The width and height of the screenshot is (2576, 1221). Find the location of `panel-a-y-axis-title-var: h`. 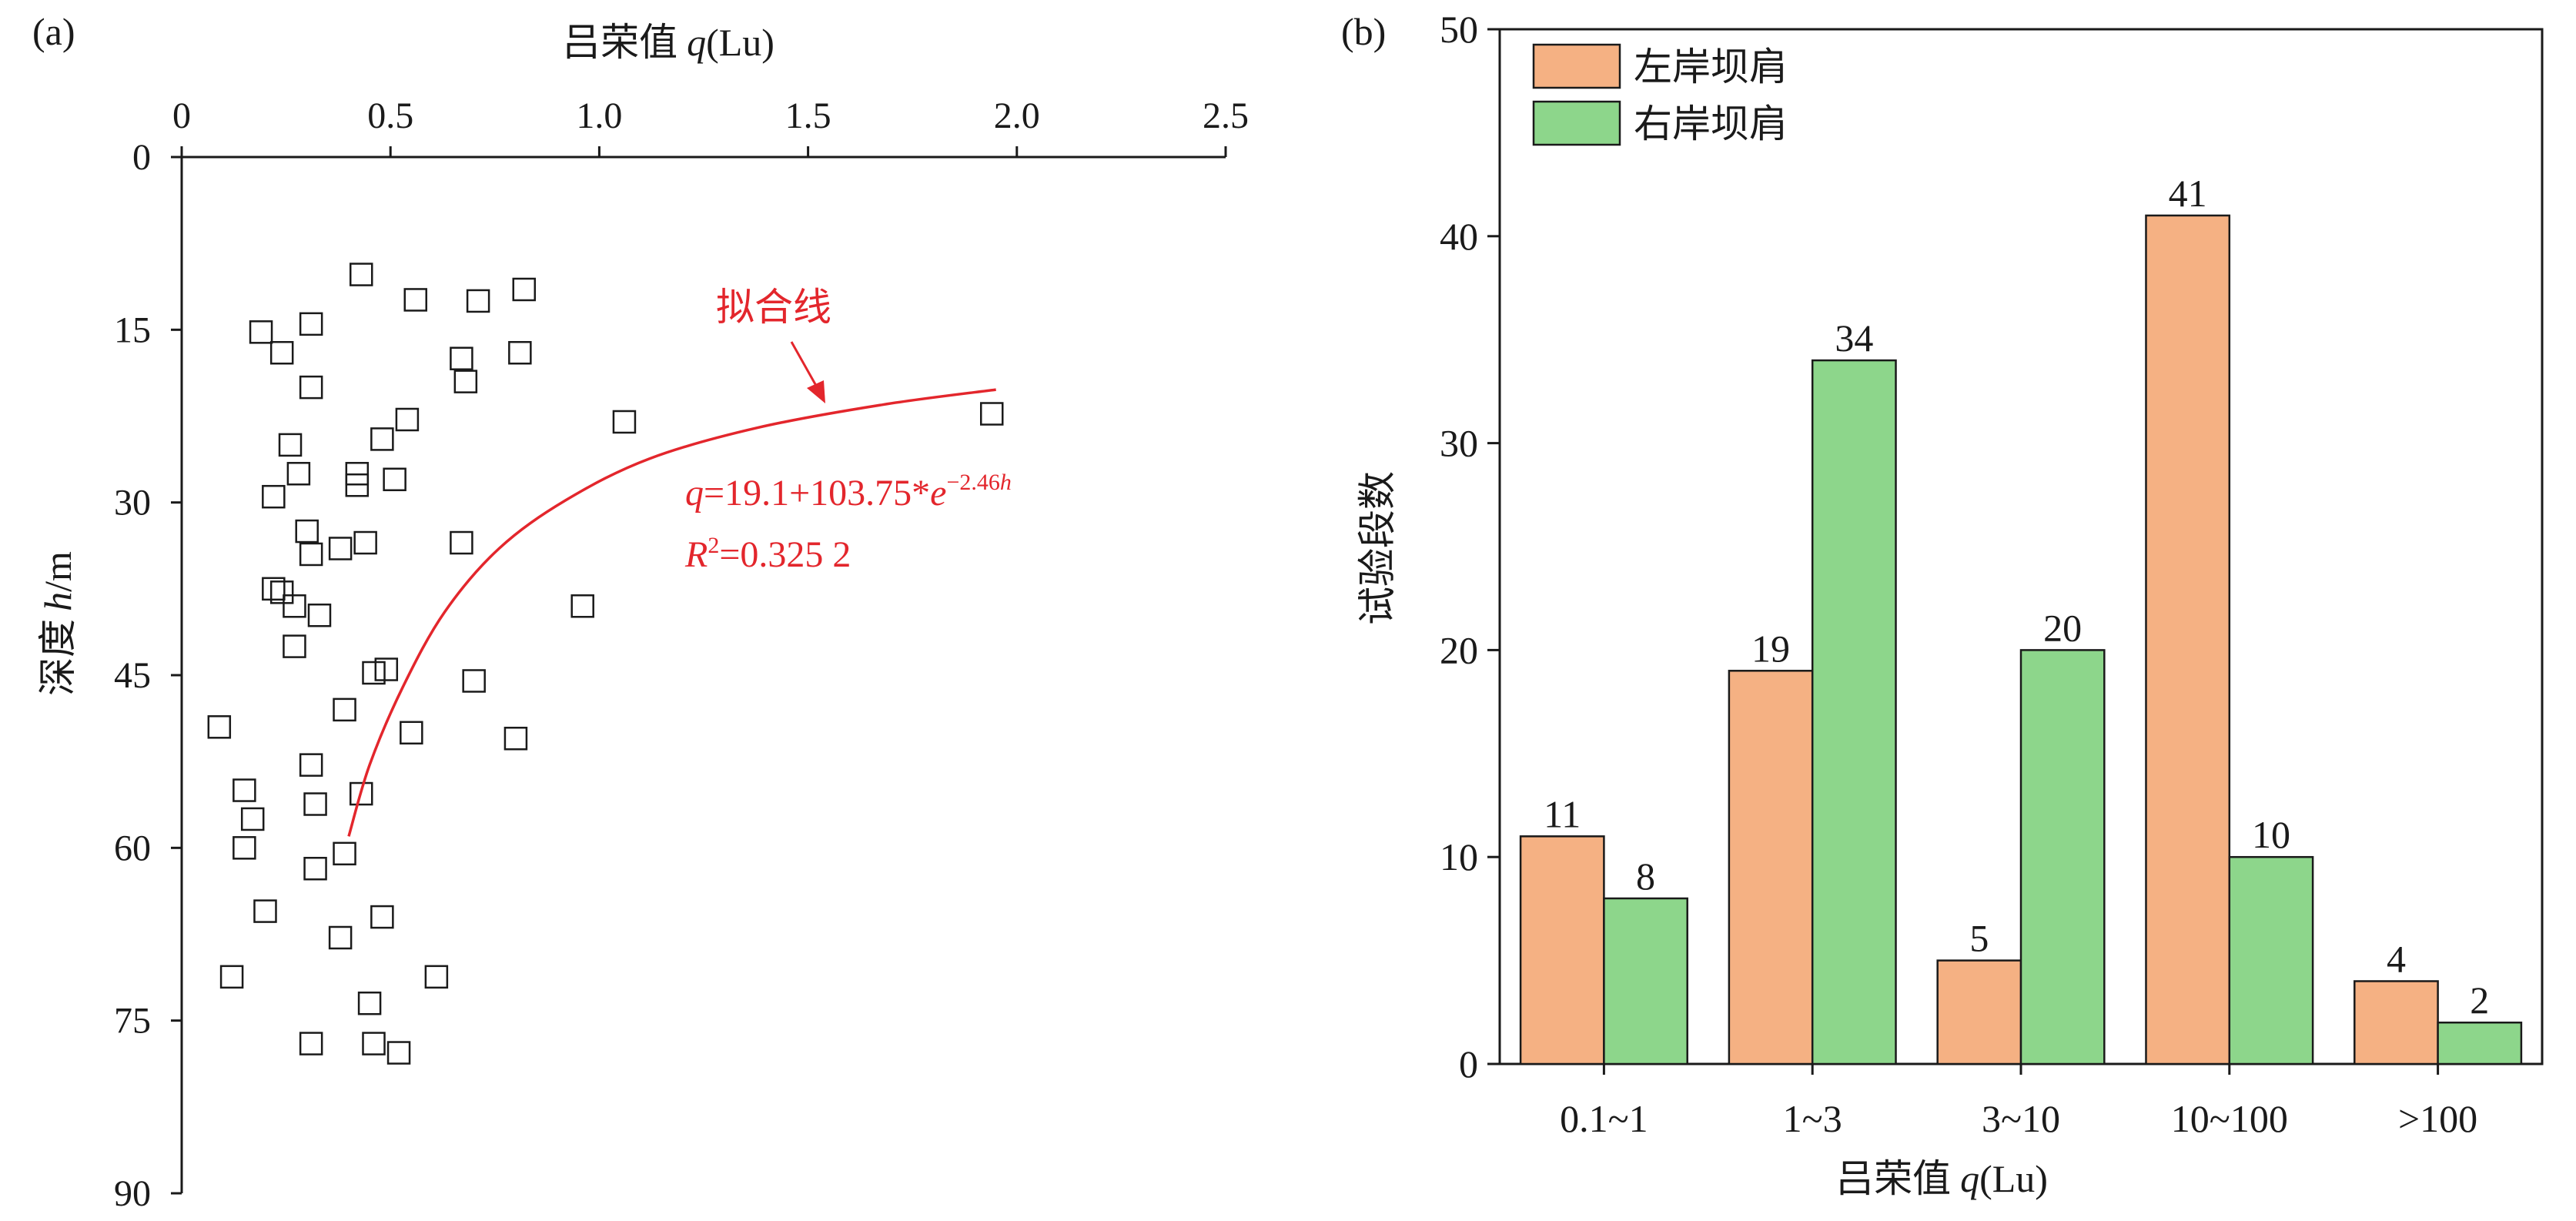

panel-a-y-axis-title-var: h is located at coordinates (57, 601).